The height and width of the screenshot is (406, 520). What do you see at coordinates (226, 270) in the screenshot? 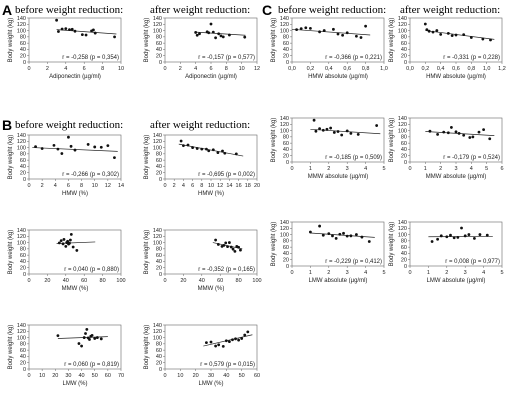
I see `correlation-stat: r = -0,352 (p = 0,165)` at bounding box center [226, 270].